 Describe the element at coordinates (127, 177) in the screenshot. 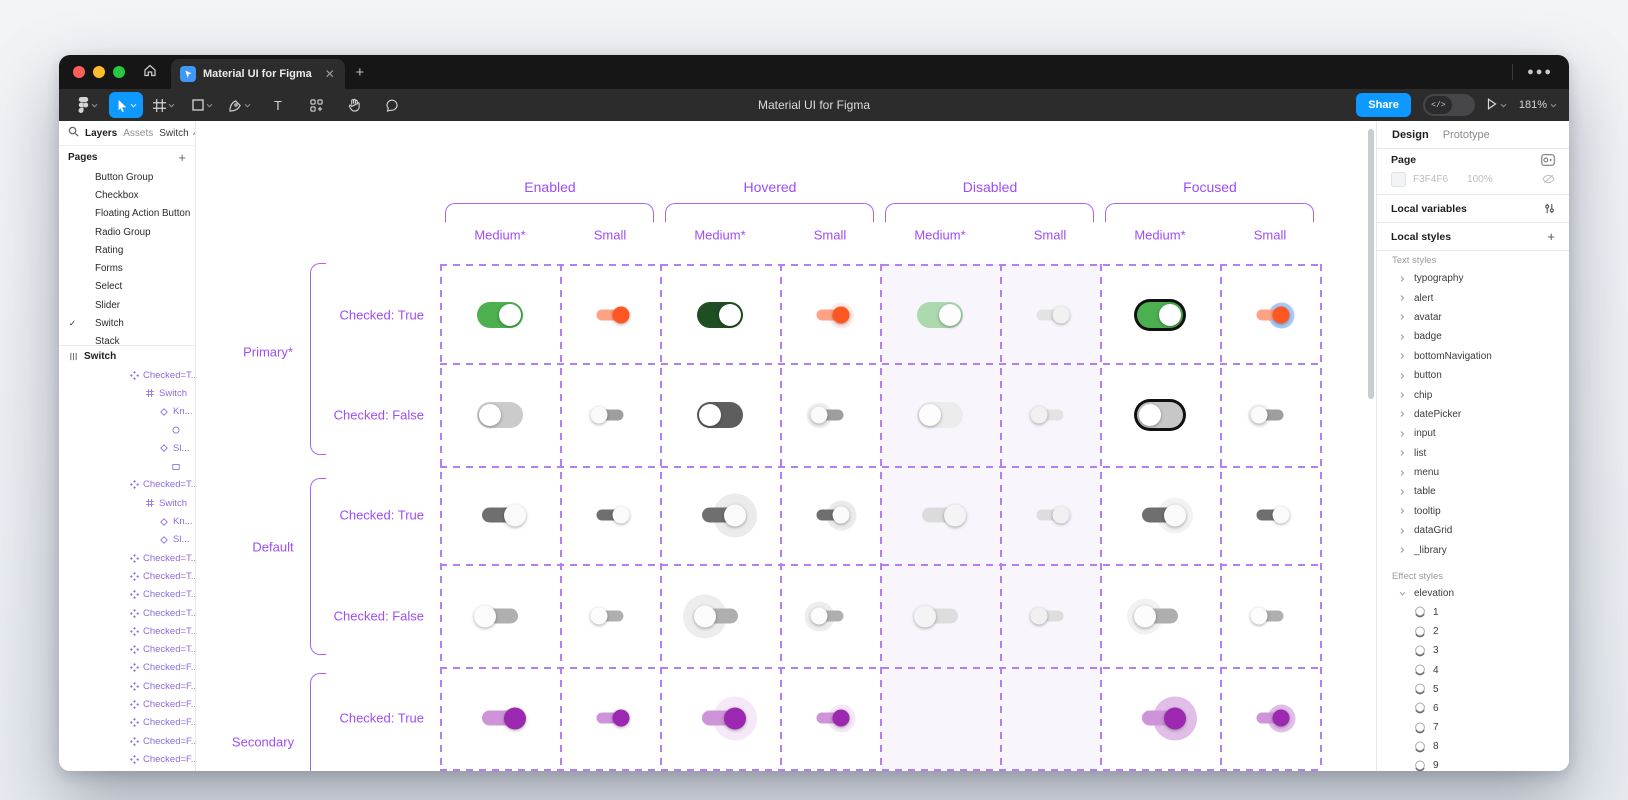

I see `page-item: Button Group` at that location.